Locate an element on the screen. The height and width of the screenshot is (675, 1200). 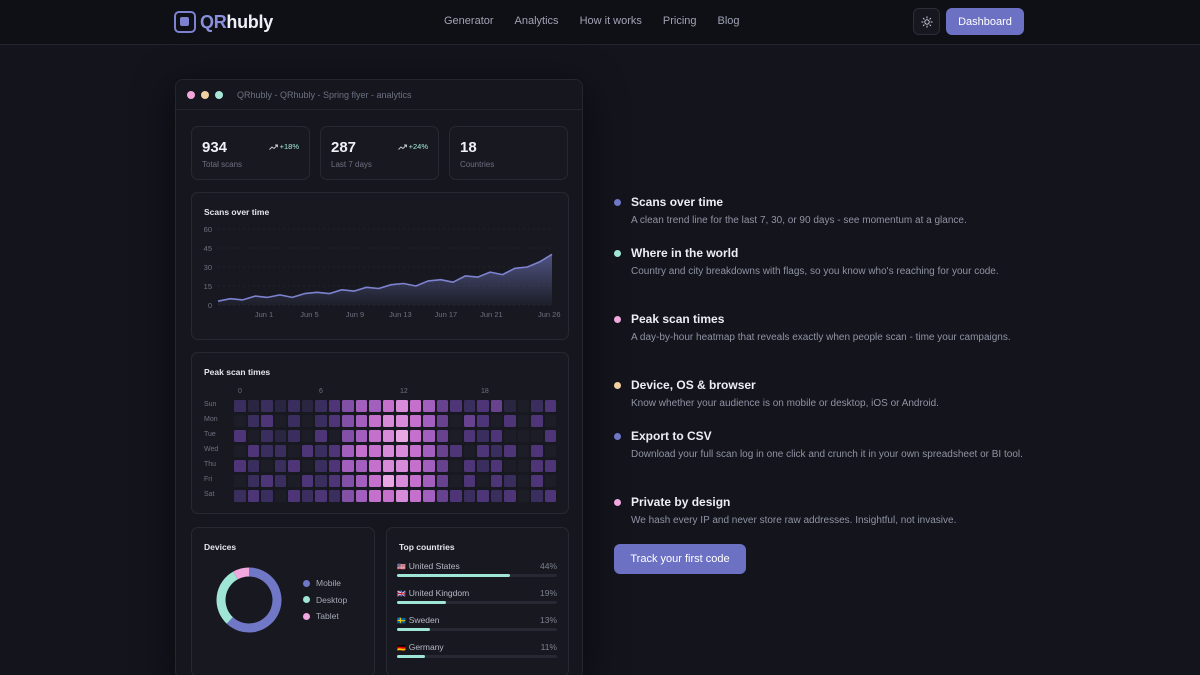
stat-value: 934 is located at coordinates (215, 147).